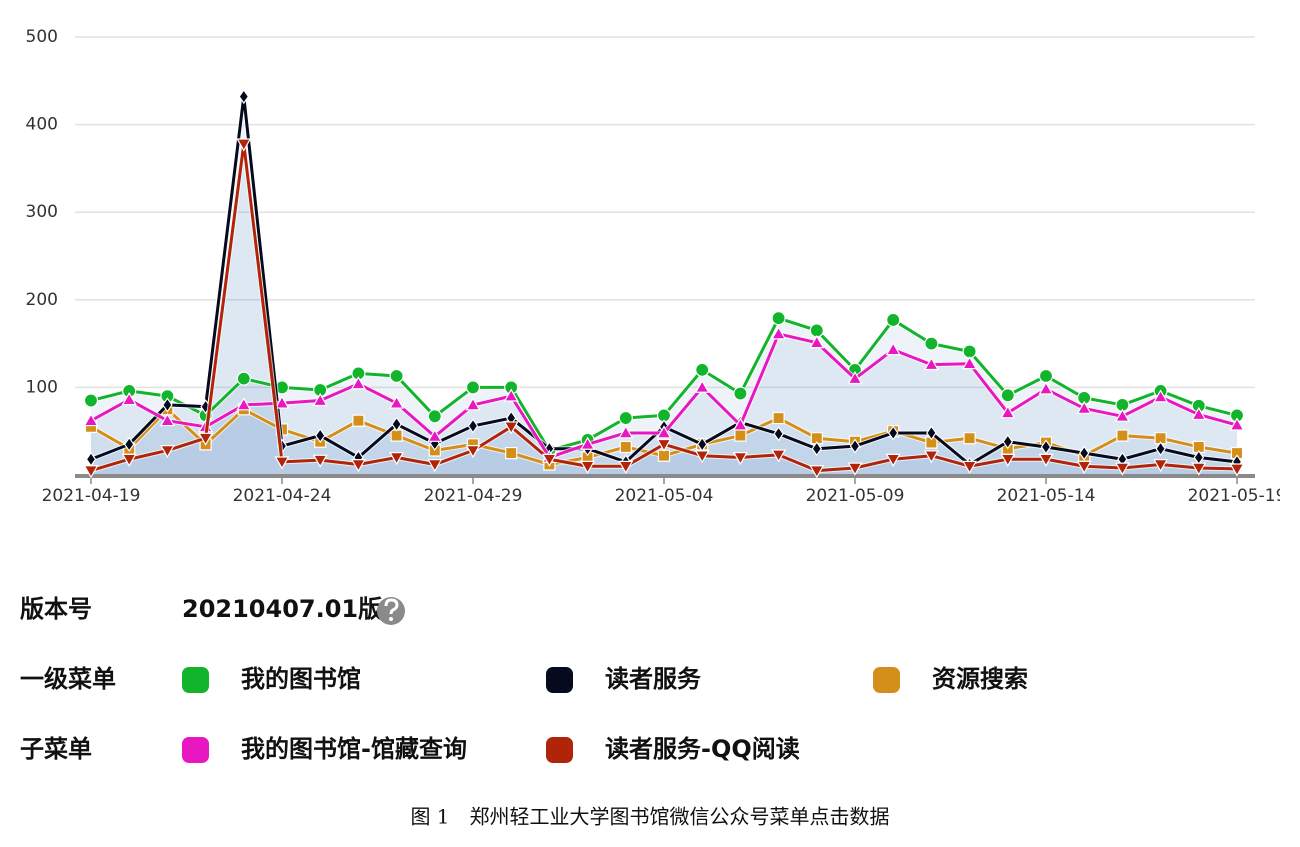  I want to click on x-tick-label: 2021-04-24, so click(282, 496).